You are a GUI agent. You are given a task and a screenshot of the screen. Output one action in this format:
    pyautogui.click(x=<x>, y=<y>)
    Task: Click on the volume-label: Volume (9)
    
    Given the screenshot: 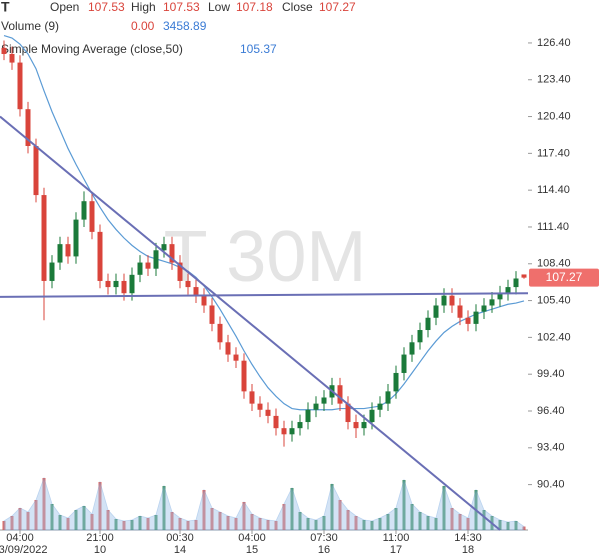 What is the action you would take?
    pyautogui.click(x=30, y=26)
    